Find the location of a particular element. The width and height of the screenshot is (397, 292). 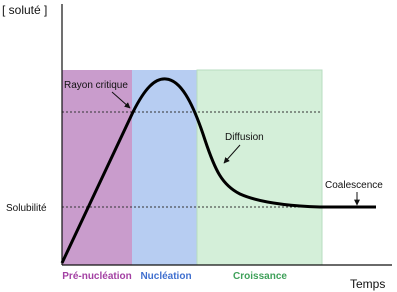

region-label: Pré-nucléation is located at coordinates (96, 276).